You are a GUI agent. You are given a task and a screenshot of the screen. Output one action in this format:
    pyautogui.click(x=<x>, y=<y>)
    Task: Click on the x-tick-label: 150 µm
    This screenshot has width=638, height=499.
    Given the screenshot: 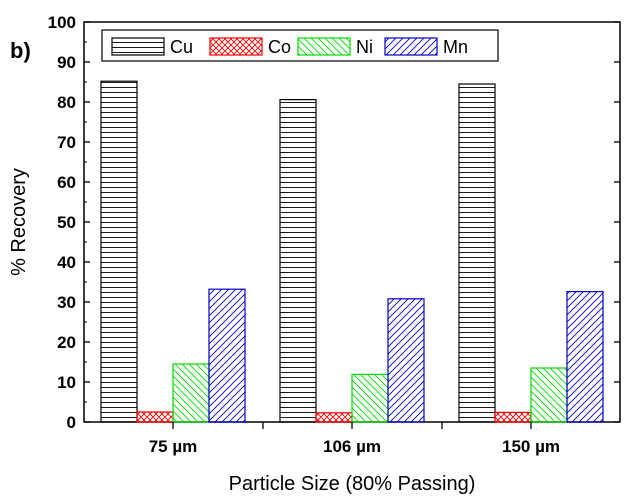 What is the action you would take?
    pyautogui.click(x=531, y=446)
    